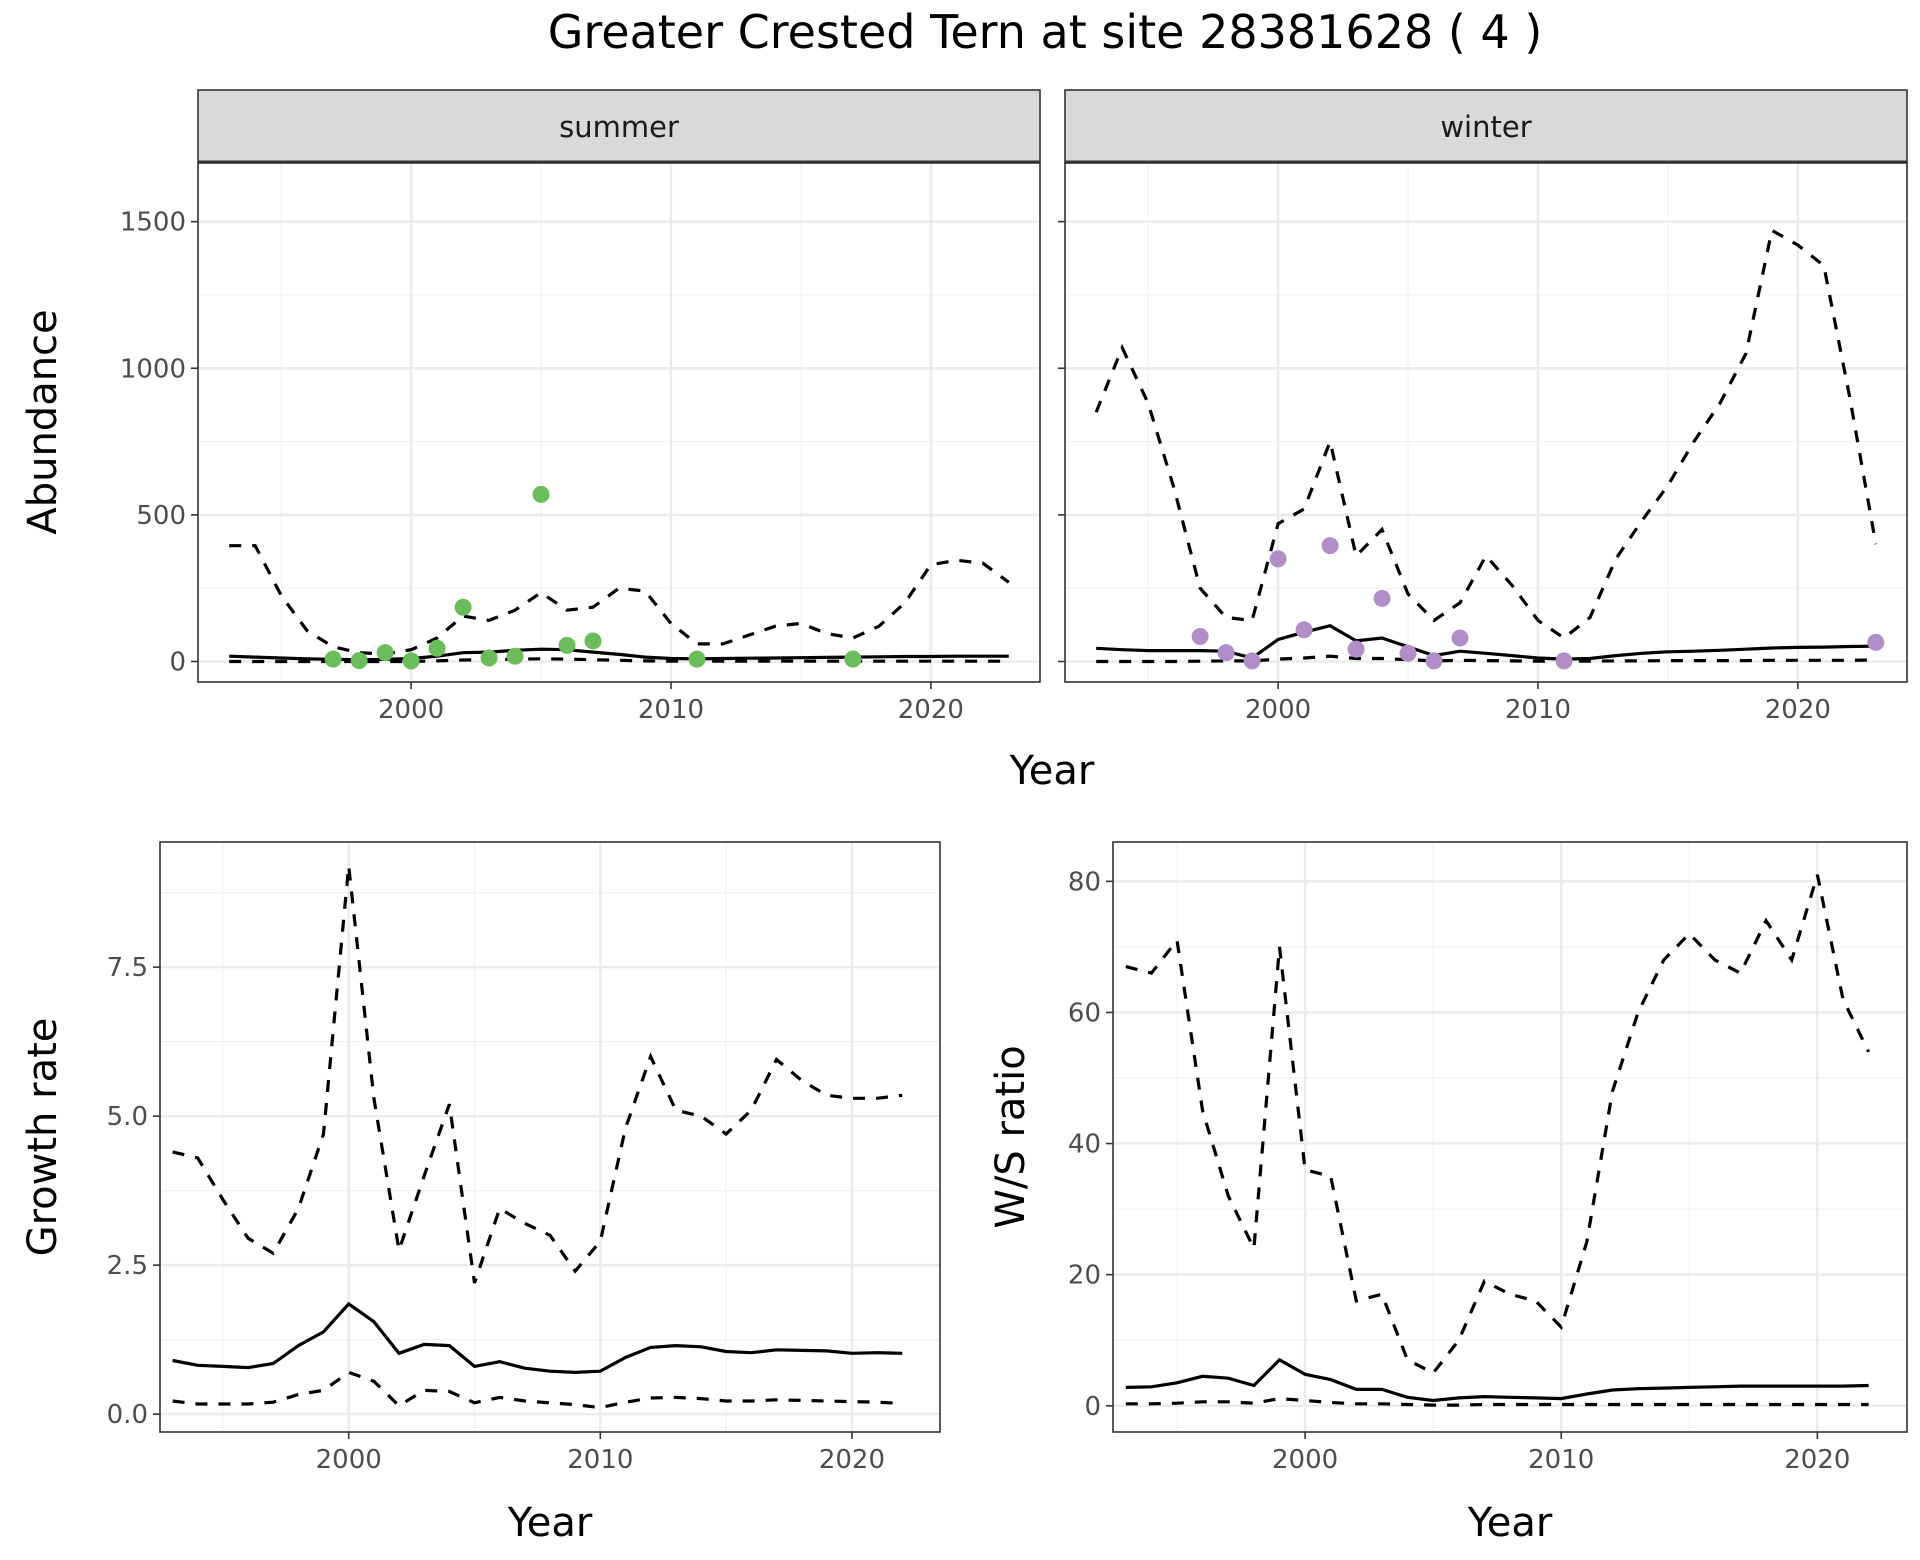 The width and height of the screenshot is (1920, 1560). Describe the element at coordinates (1084, 1276) in the screenshot. I see `y-tick-label: 20` at that location.